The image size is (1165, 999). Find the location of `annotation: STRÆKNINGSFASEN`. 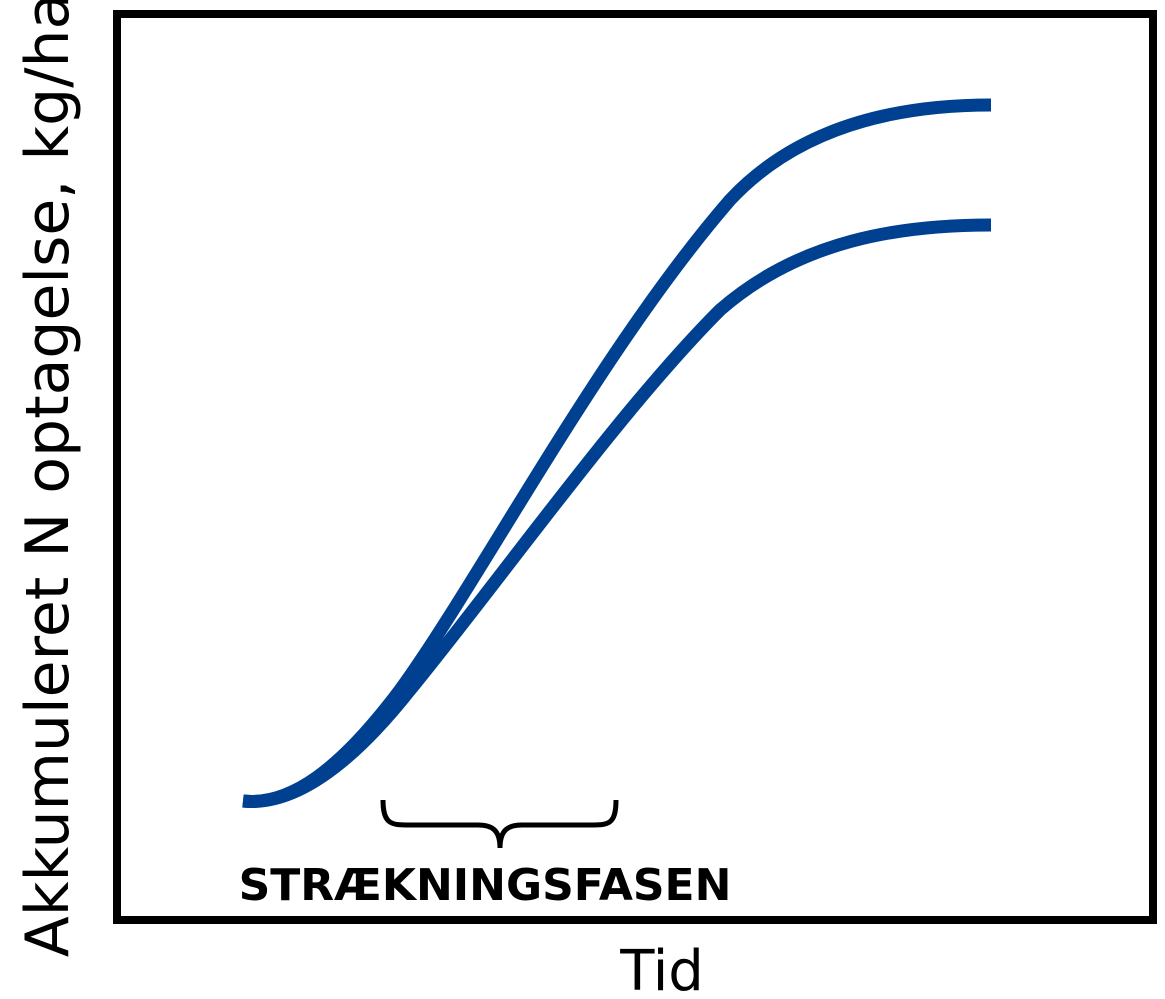

annotation: STRÆKNINGSFASEN is located at coordinates (485, 885).